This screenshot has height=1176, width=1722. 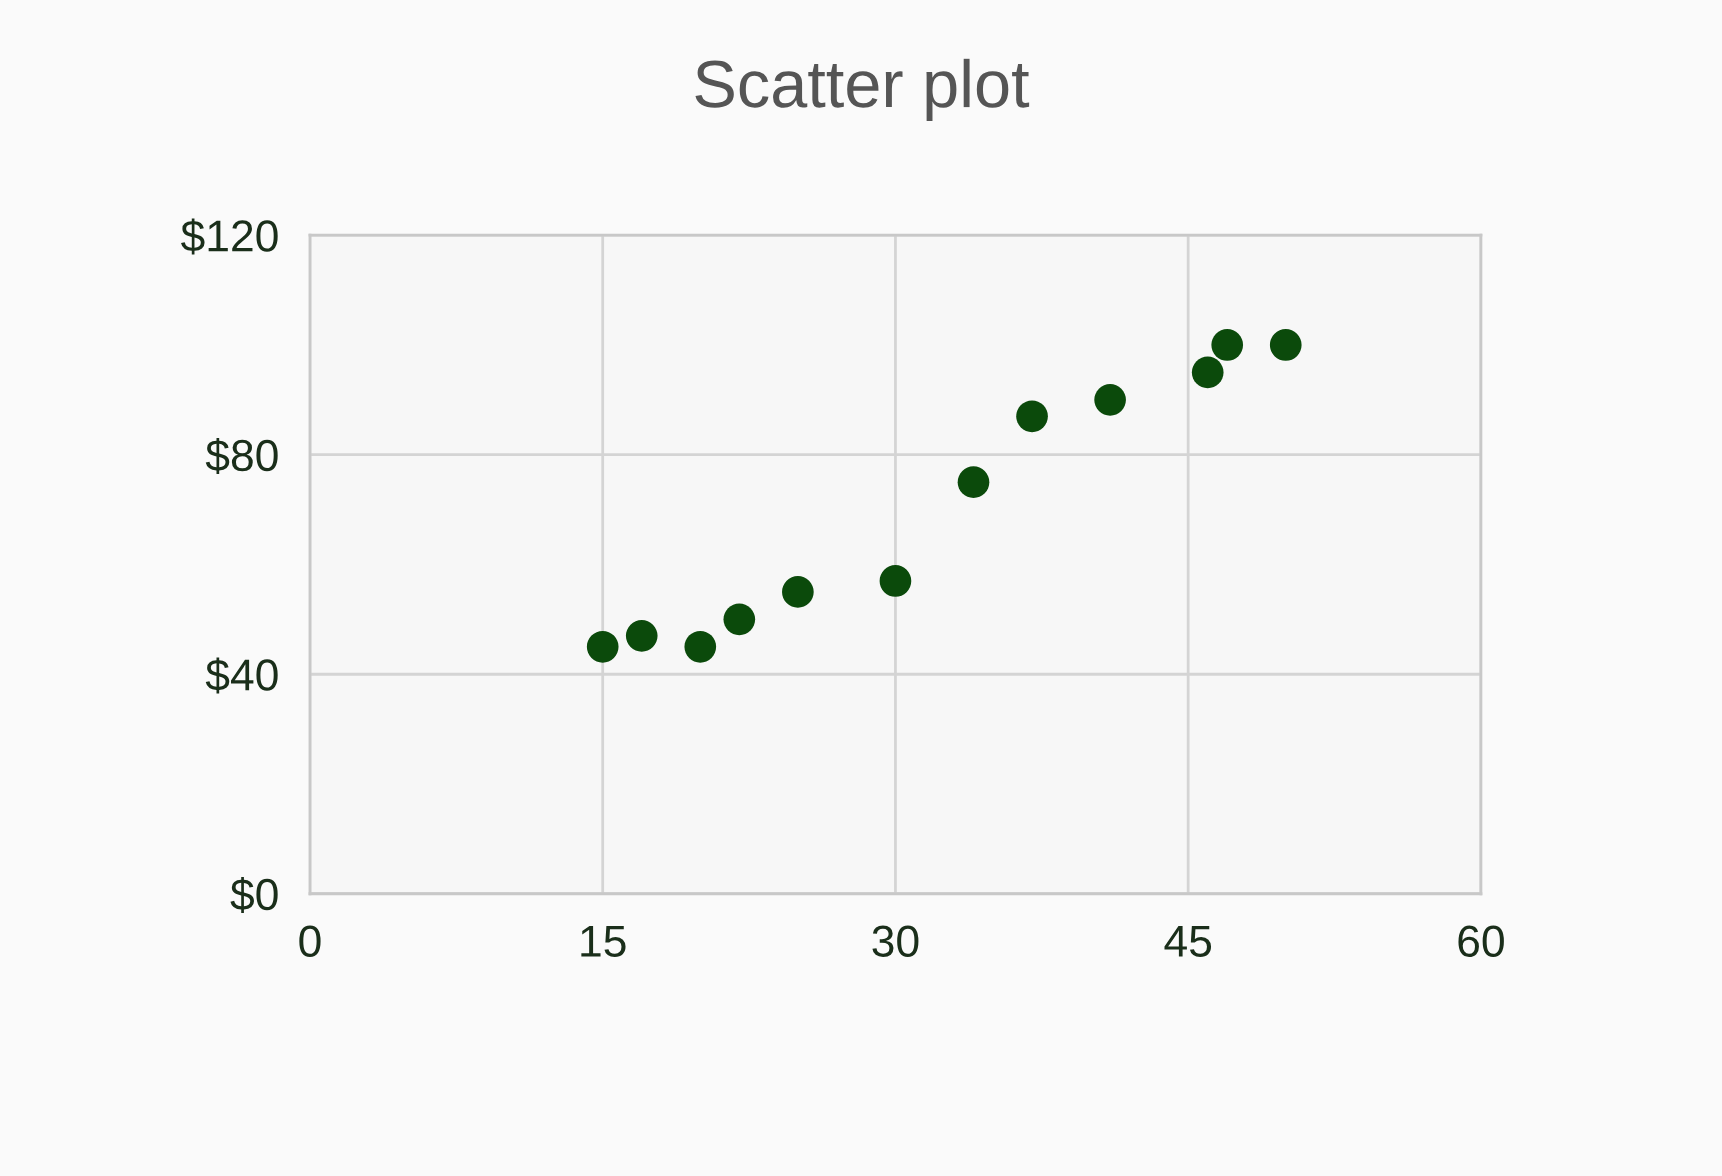 I want to click on x-tick-label: 45, so click(x=1188, y=941).